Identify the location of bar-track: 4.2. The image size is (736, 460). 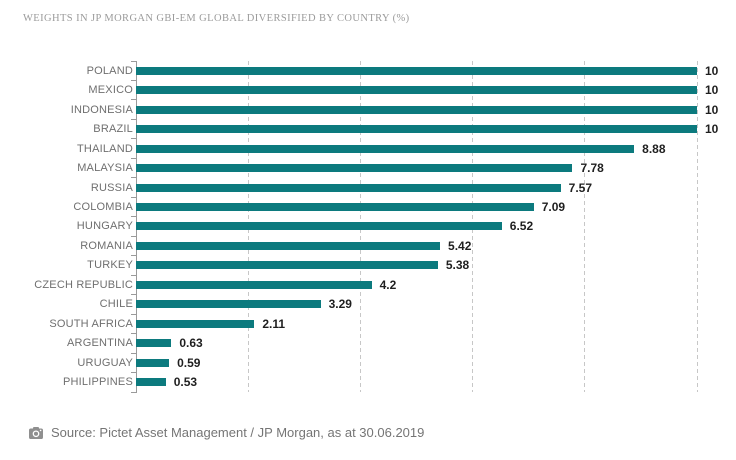
(416, 284).